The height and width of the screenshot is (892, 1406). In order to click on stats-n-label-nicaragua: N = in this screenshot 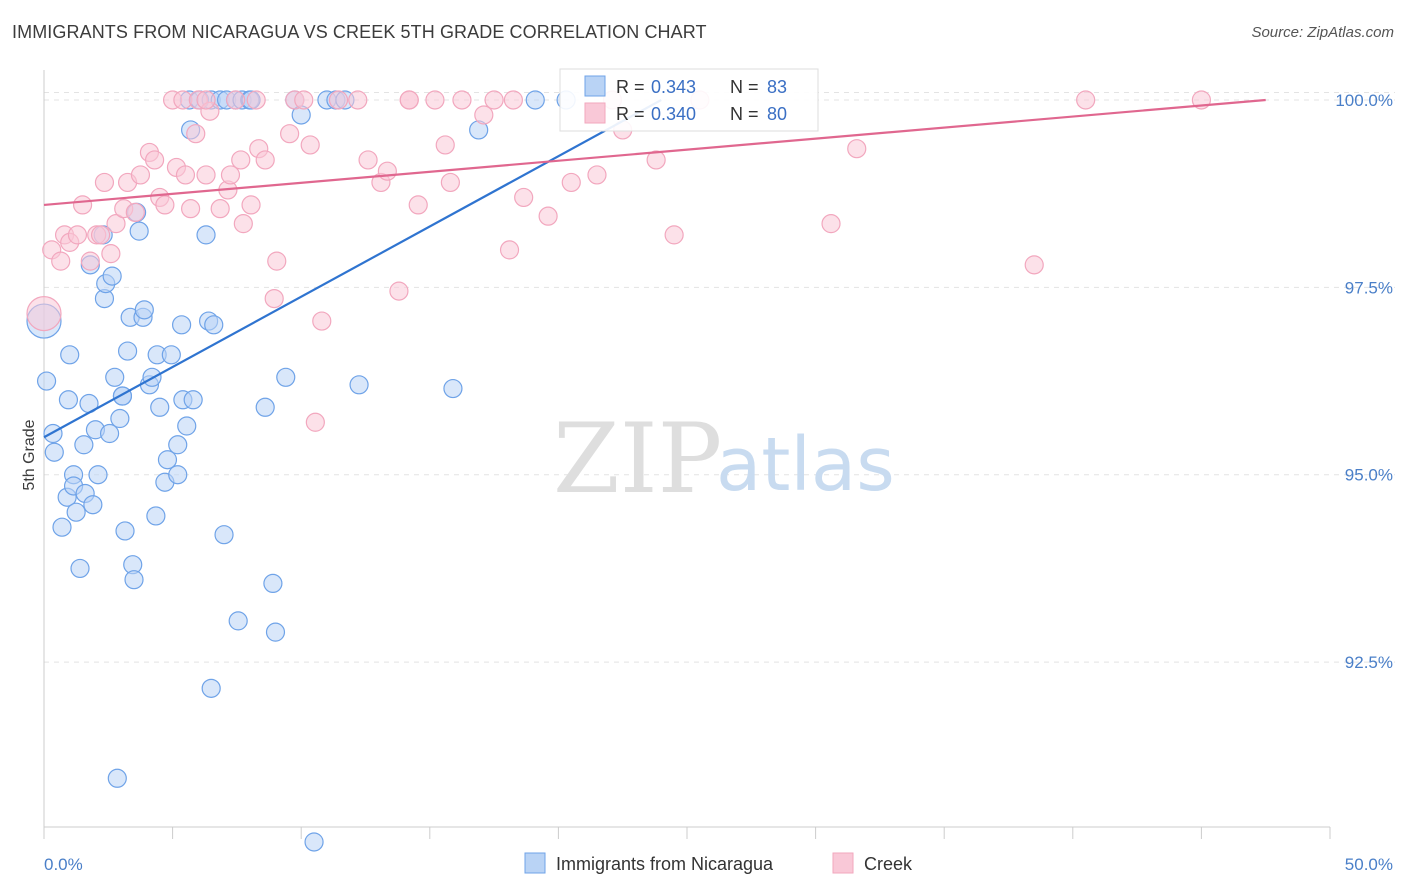, I will do `click(744, 87)`.